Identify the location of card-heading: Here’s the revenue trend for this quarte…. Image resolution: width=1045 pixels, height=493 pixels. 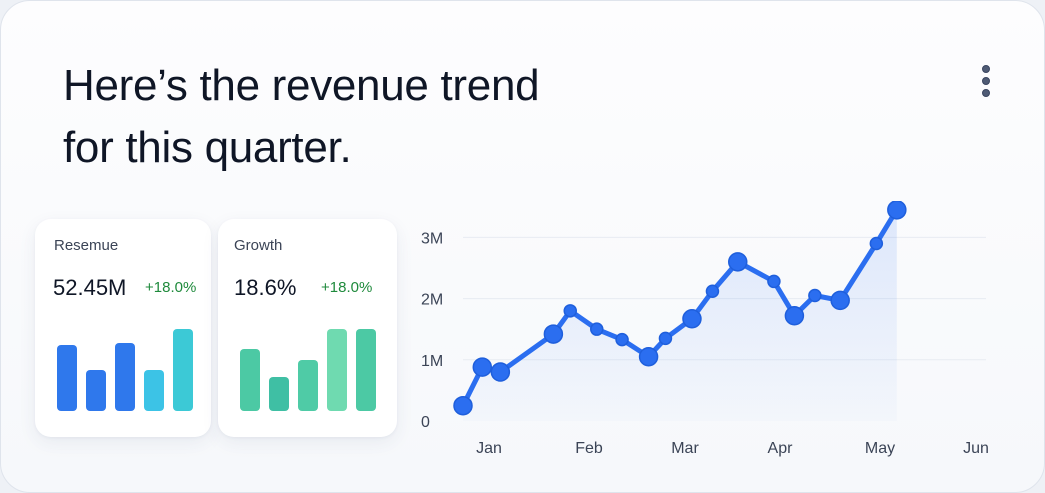
(301, 117).